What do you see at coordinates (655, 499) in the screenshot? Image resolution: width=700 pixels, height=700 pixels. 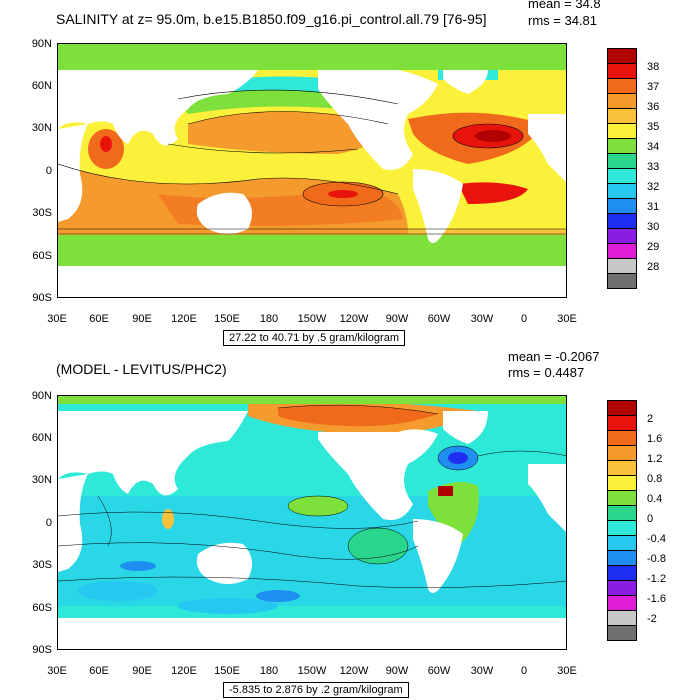 I see `colorbar-label: 0.4` at bounding box center [655, 499].